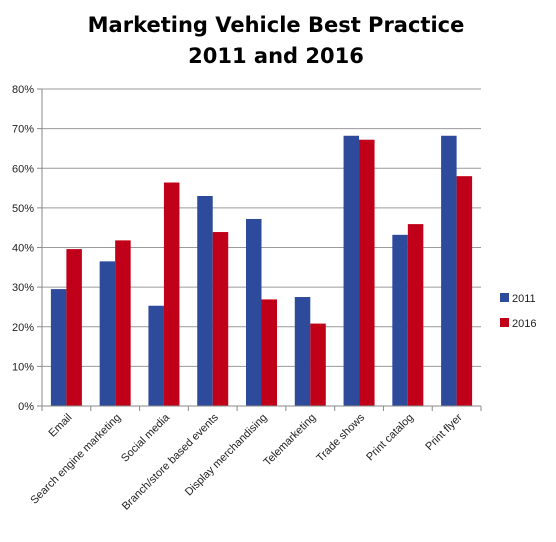 This screenshot has height=542, width=556. I want to click on legend: 2011 2016, so click(518, 311).